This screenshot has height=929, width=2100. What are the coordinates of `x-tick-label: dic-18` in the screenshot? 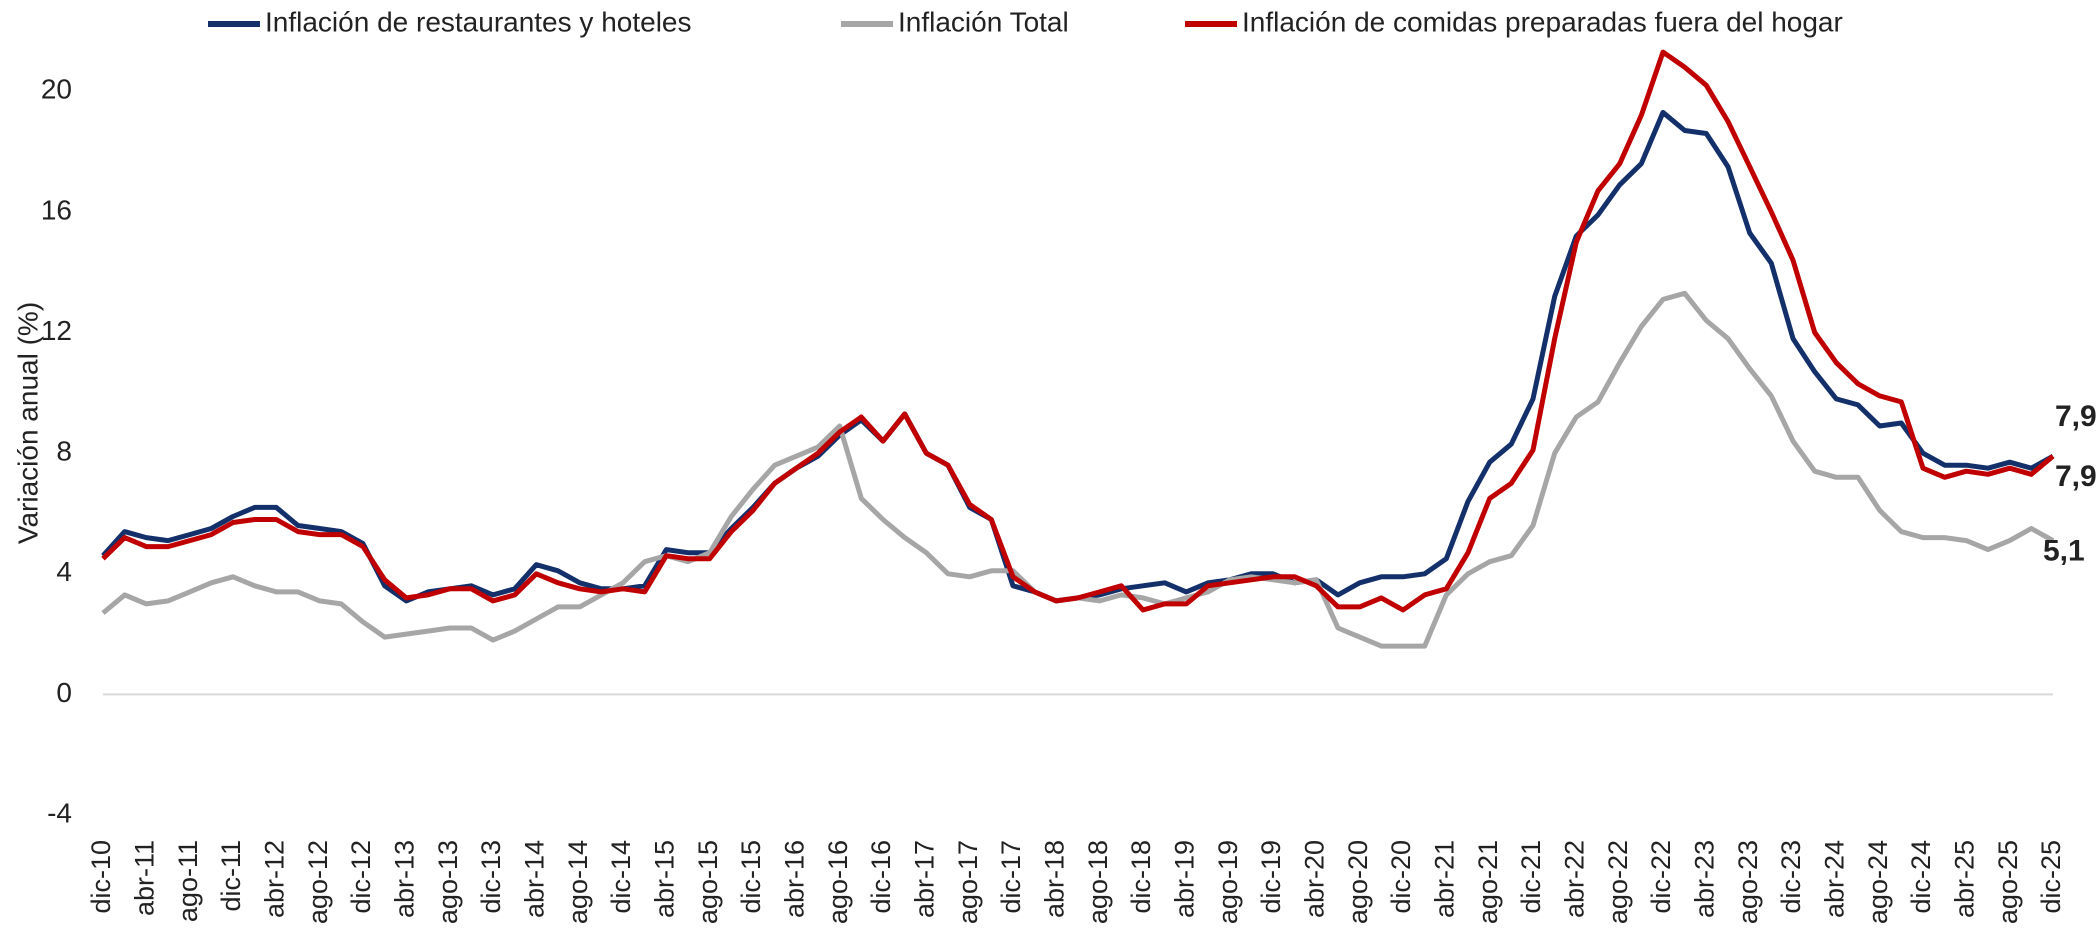 It's located at (1141, 877).